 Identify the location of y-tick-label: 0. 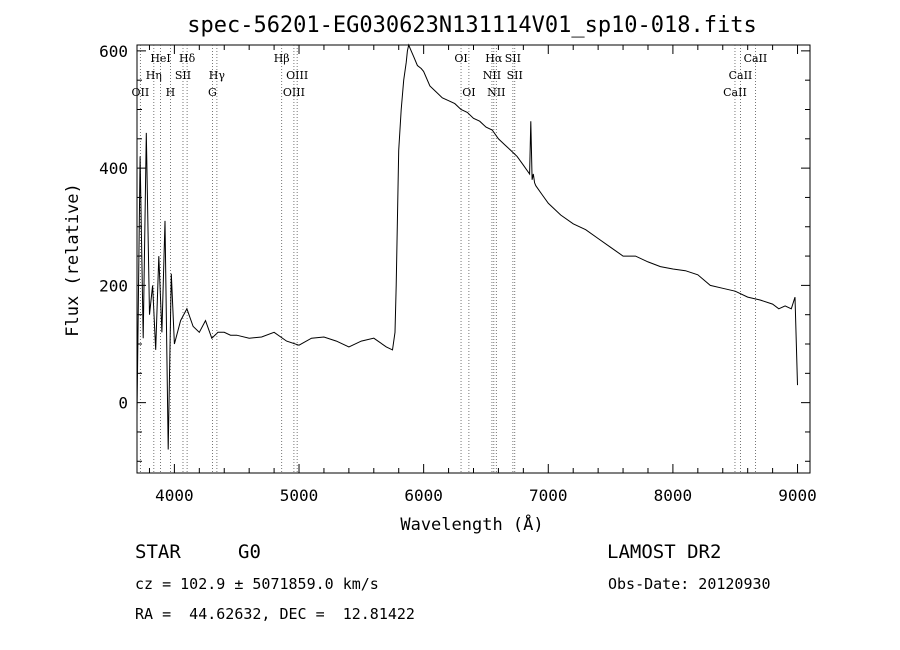
(123, 403).